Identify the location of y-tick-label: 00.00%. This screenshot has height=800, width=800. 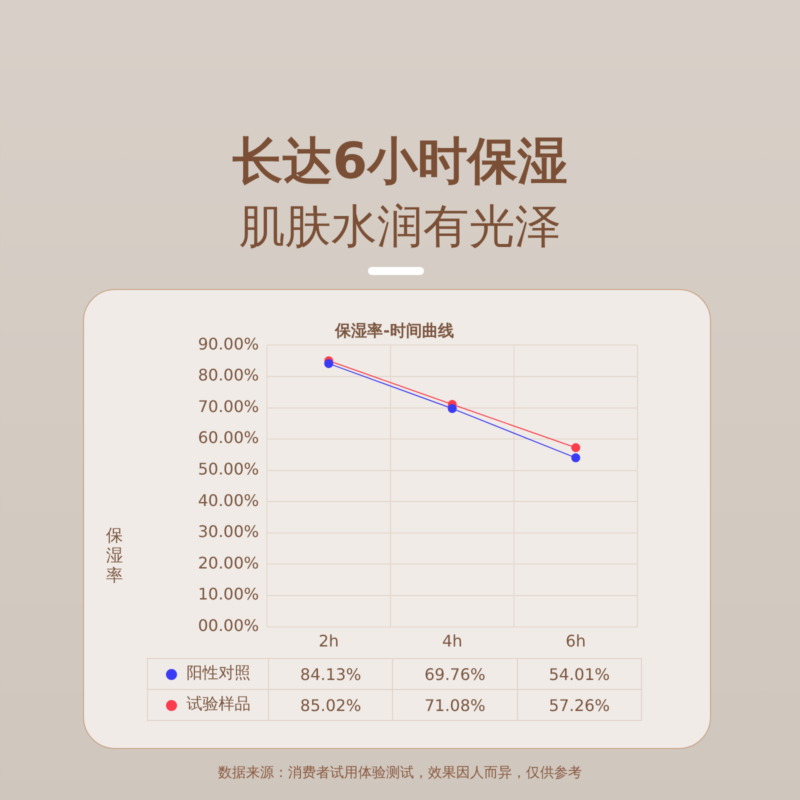
(228, 625).